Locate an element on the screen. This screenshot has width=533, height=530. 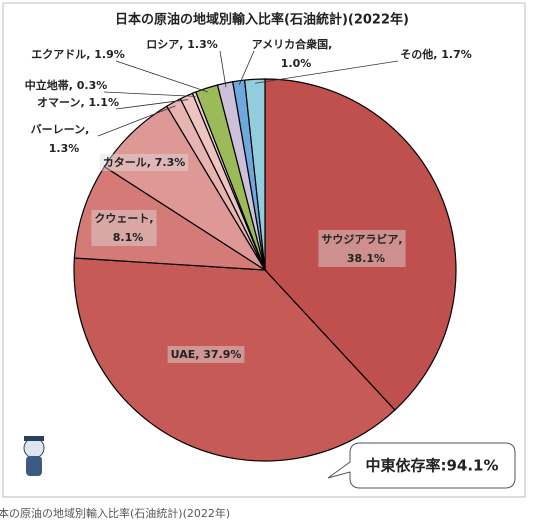
mascot-icon is located at coordinates (34, 456).